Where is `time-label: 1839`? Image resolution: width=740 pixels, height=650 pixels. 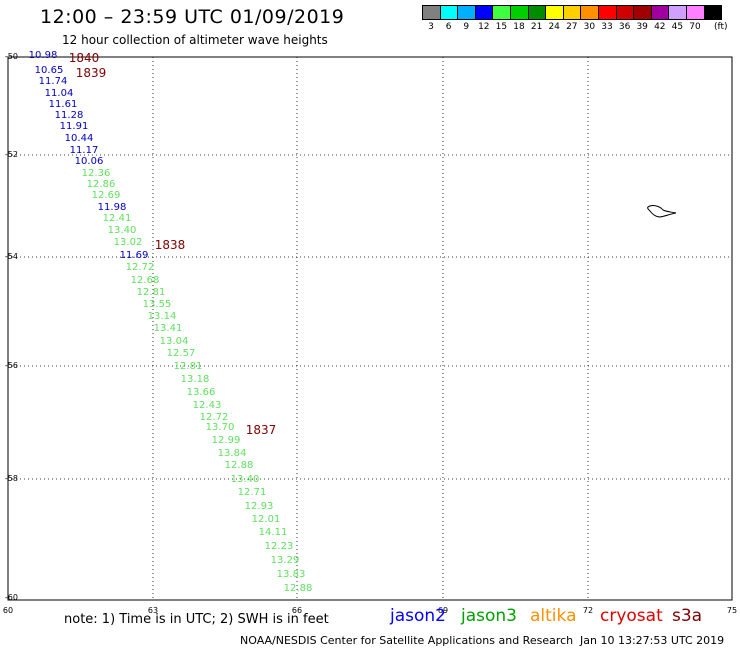 time-label: 1839 is located at coordinates (91, 73).